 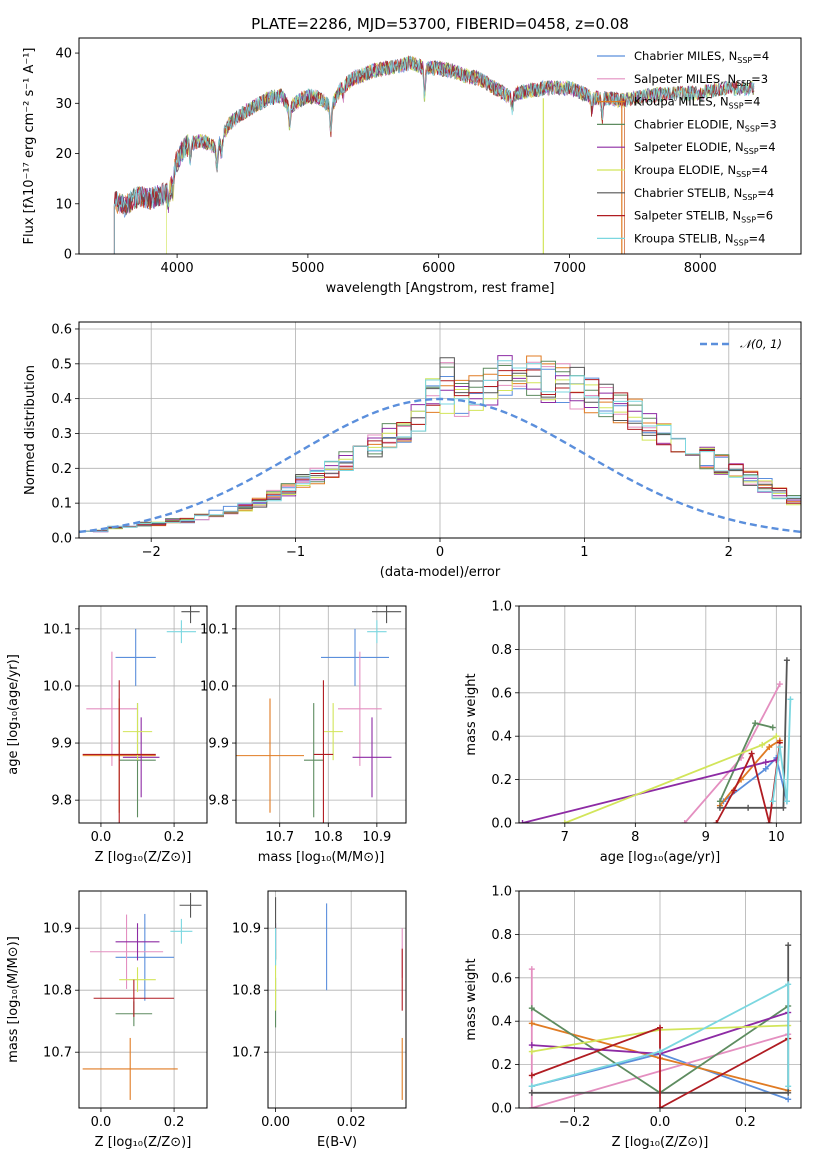 What do you see at coordinates (703, 217) in the screenshot?
I see `legend-entry: Salpeter STELIB, NSSP=6` at bounding box center [703, 217].